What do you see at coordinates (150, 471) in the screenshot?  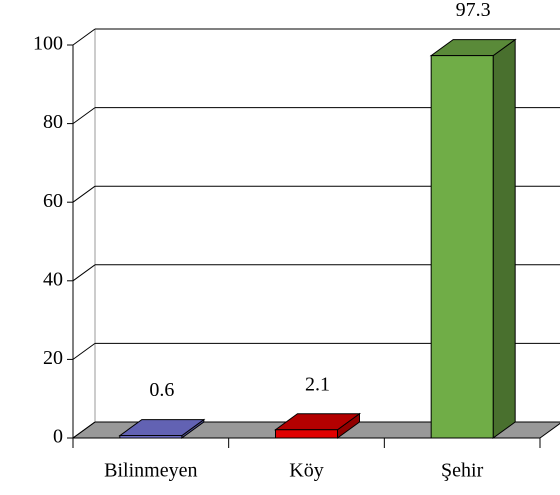 I see `x-tick-label: Bilinmeyen` at bounding box center [150, 471].